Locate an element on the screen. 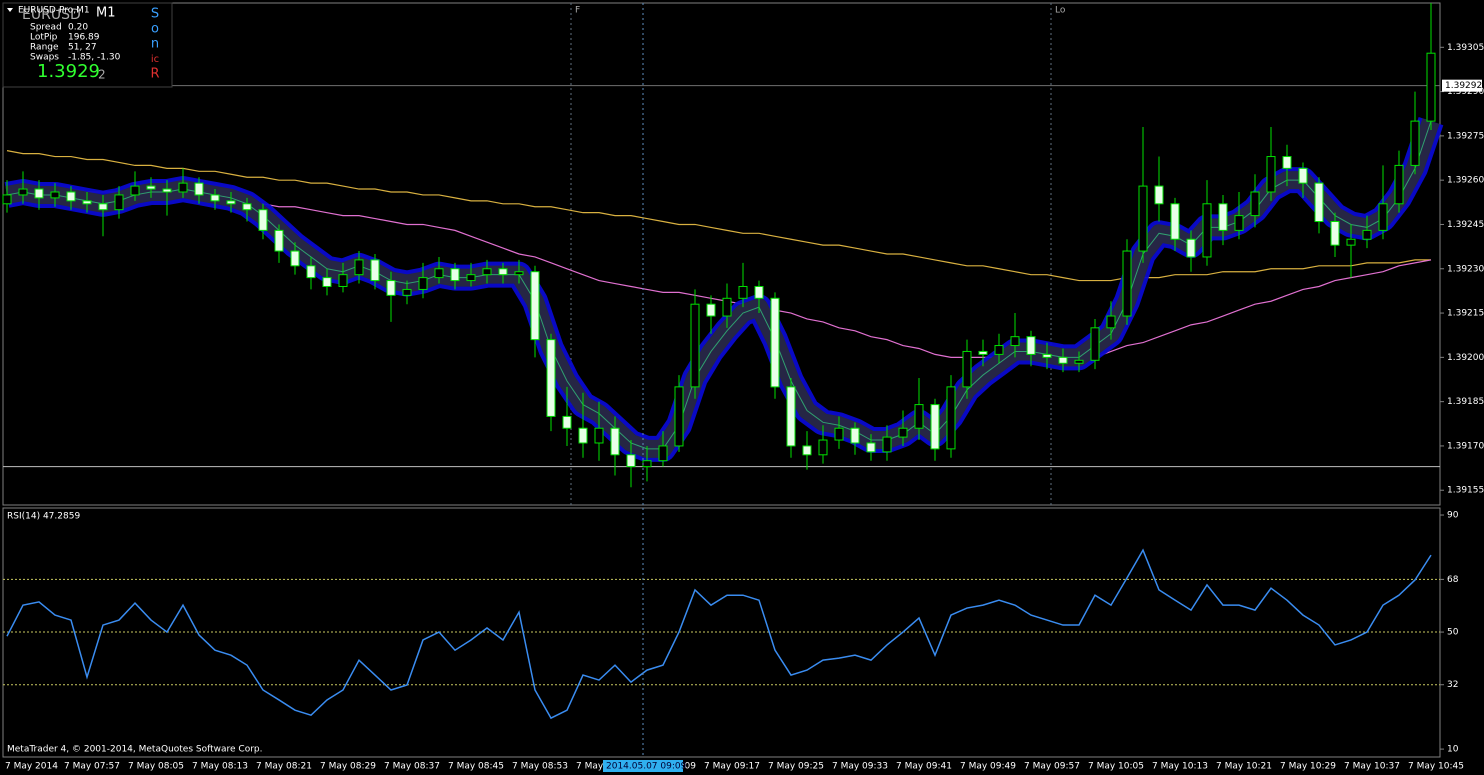  info-key: Swaps is located at coordinates (44, 58).